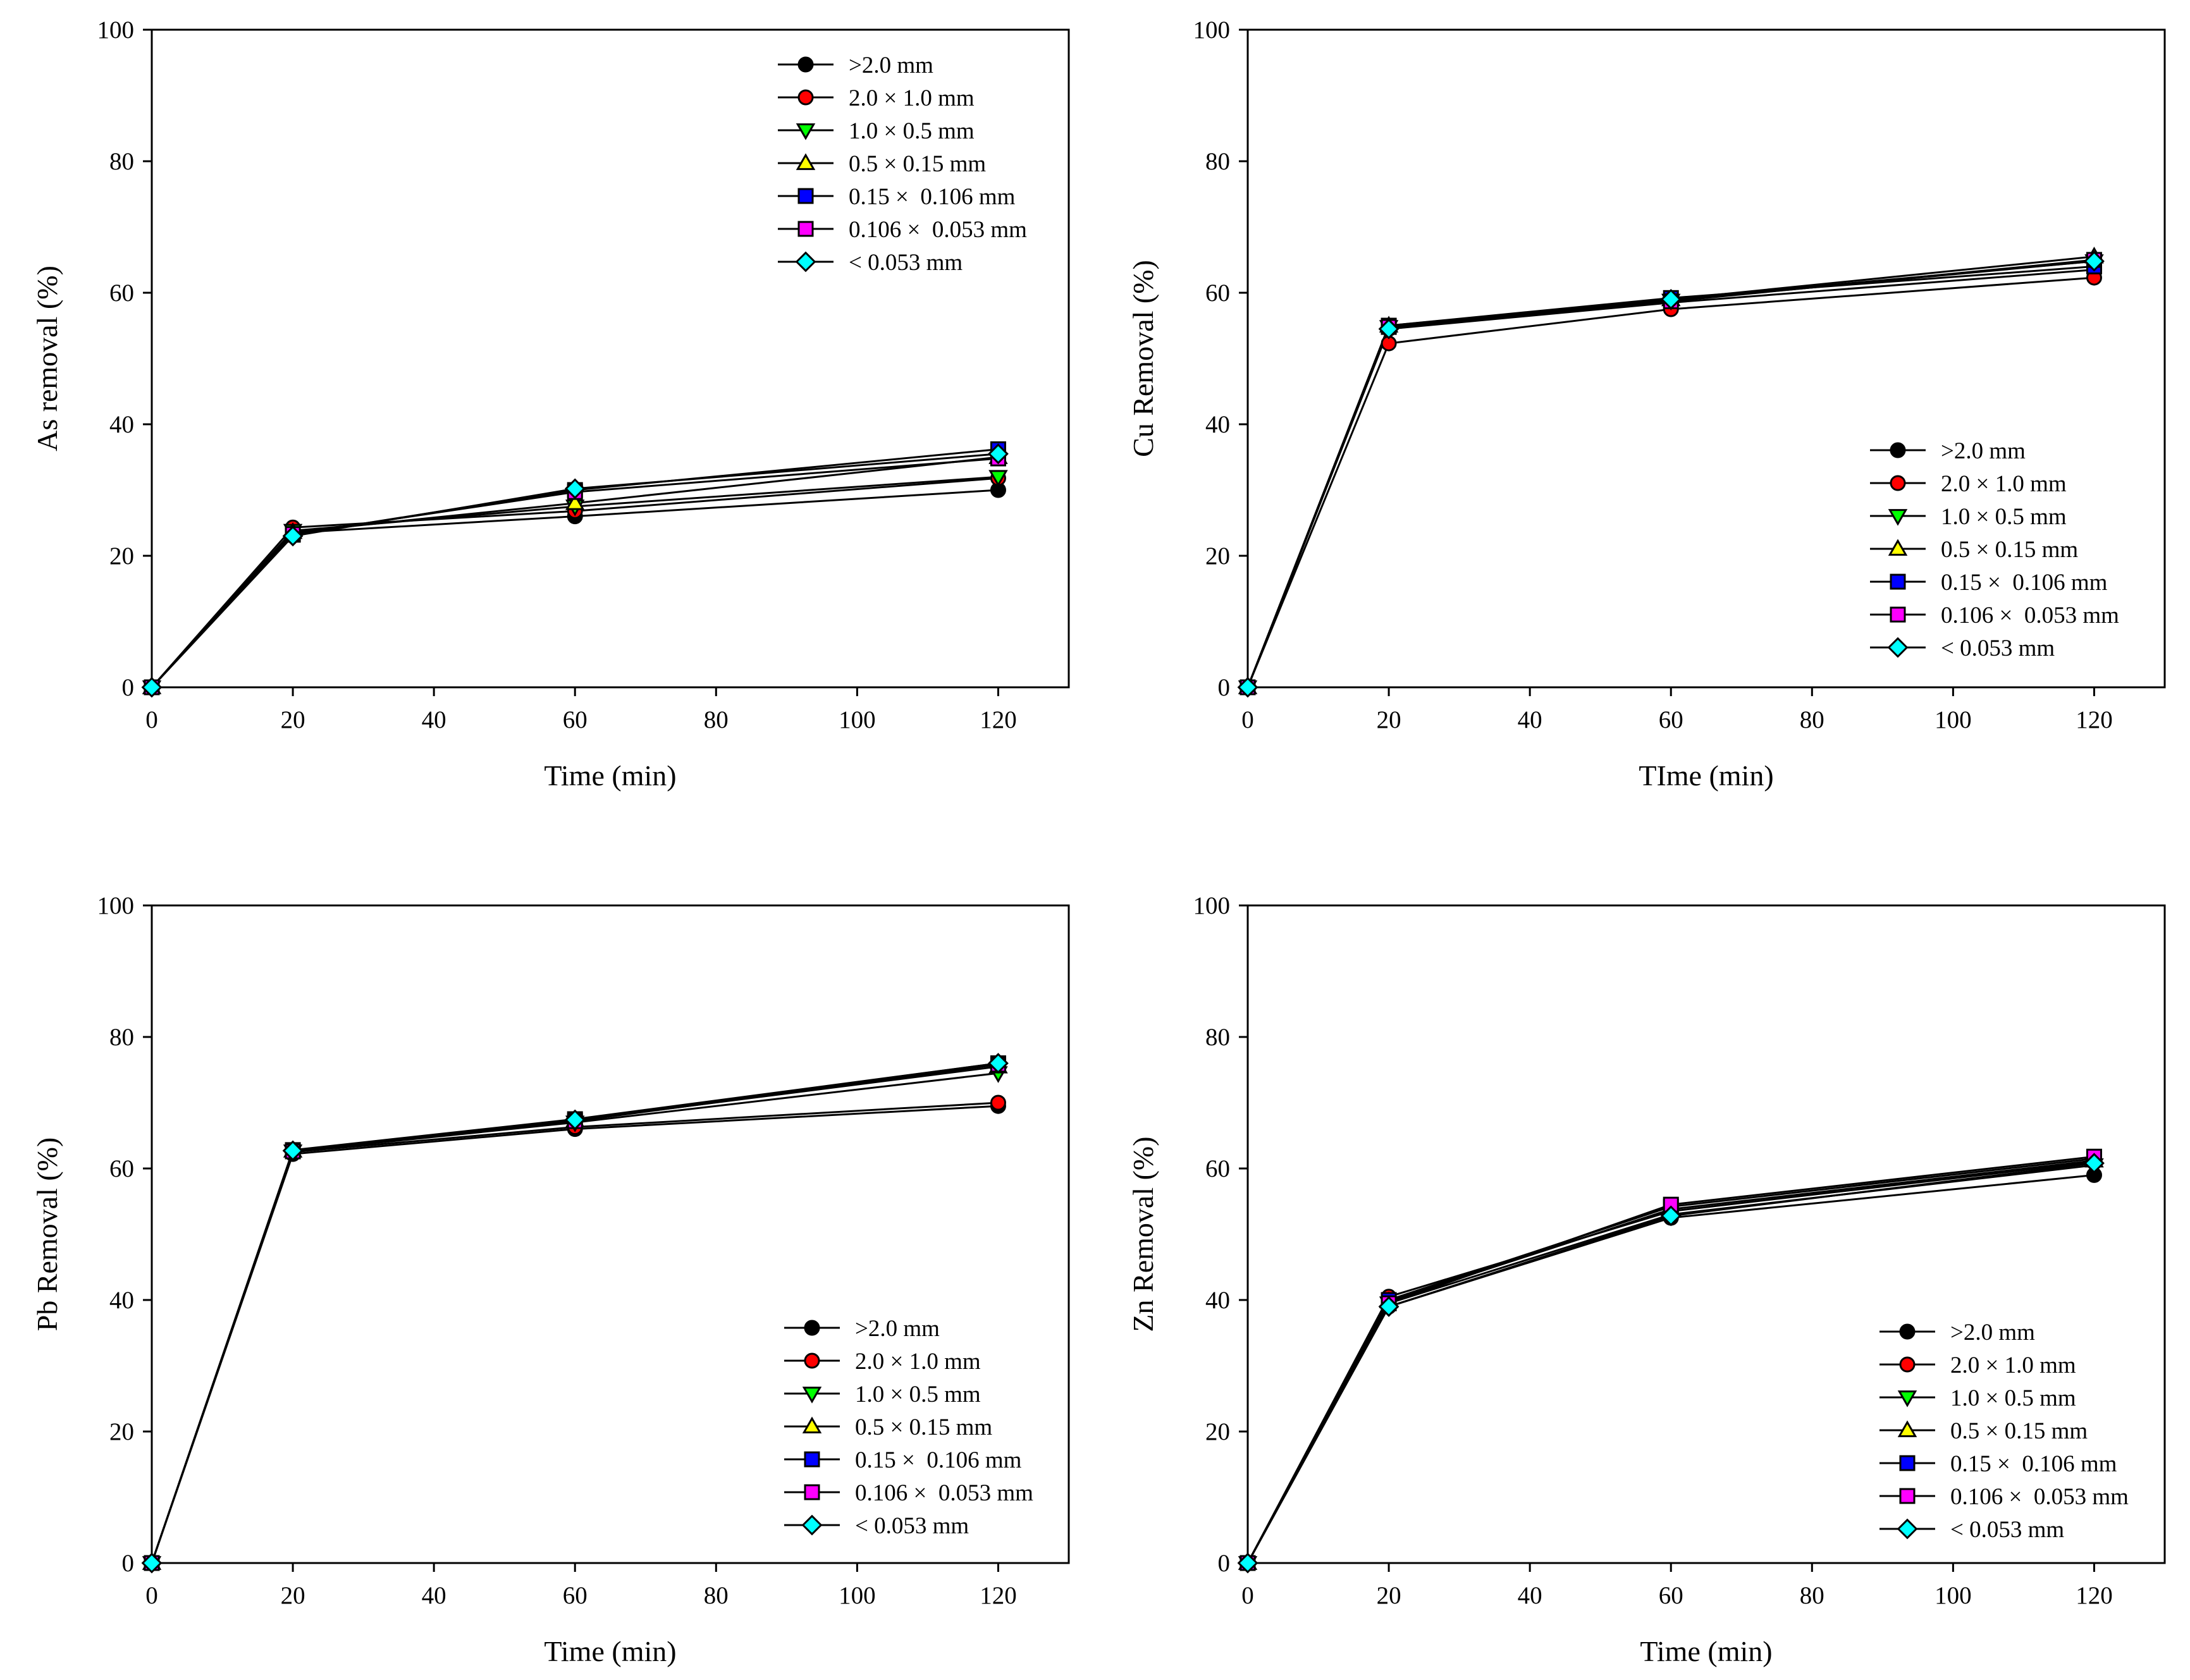  I want to click on x-tick-label: 60, so click(1671, 1595).